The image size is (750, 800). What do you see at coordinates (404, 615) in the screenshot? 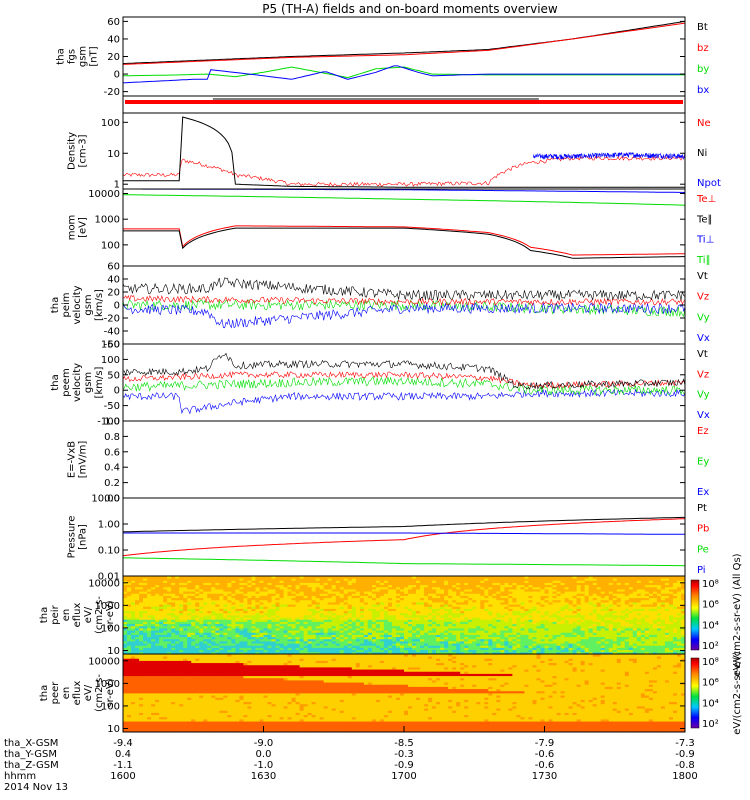
I see `spectrogram-peir` at bounding box center [404, 615].